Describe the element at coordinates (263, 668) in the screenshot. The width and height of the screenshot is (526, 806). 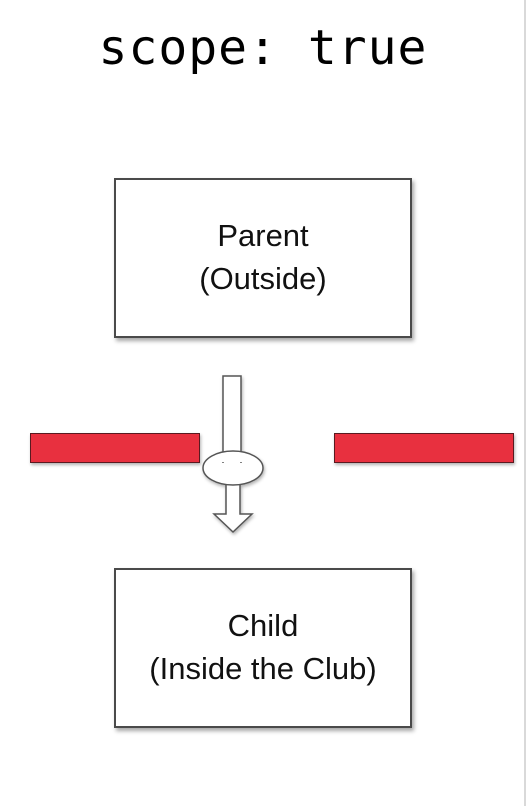
I see `child-sublabel: (Inside the Club)` at that location.